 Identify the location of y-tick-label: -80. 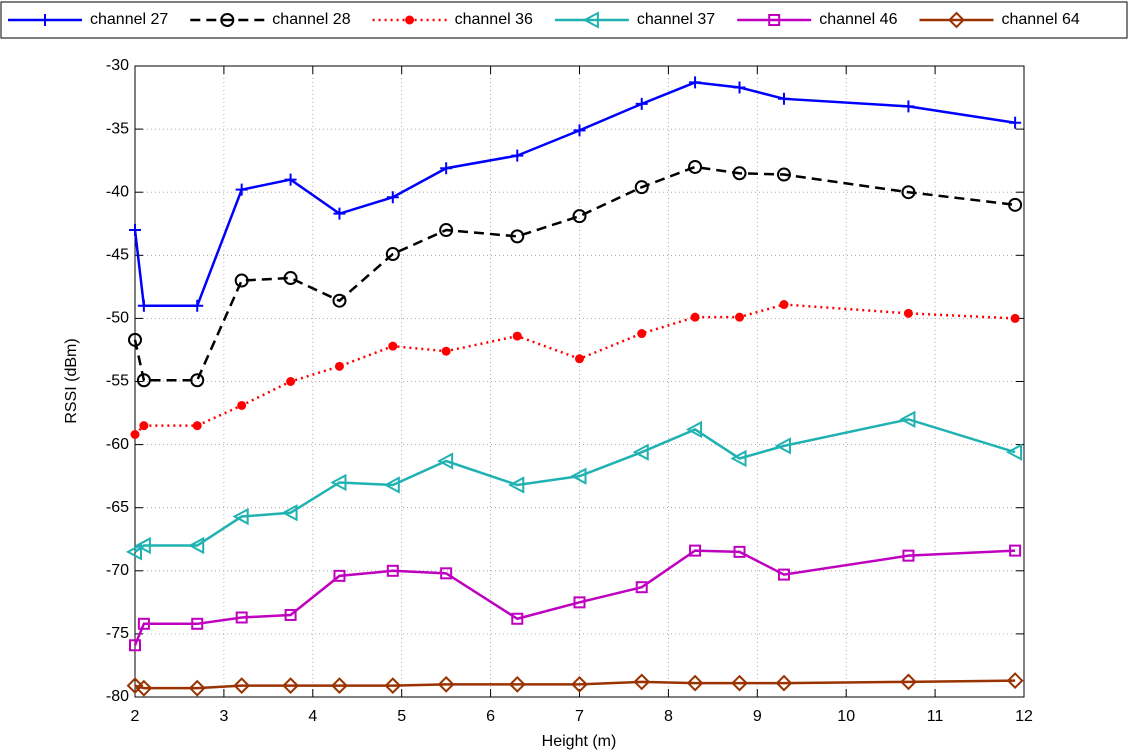
(117, 696).